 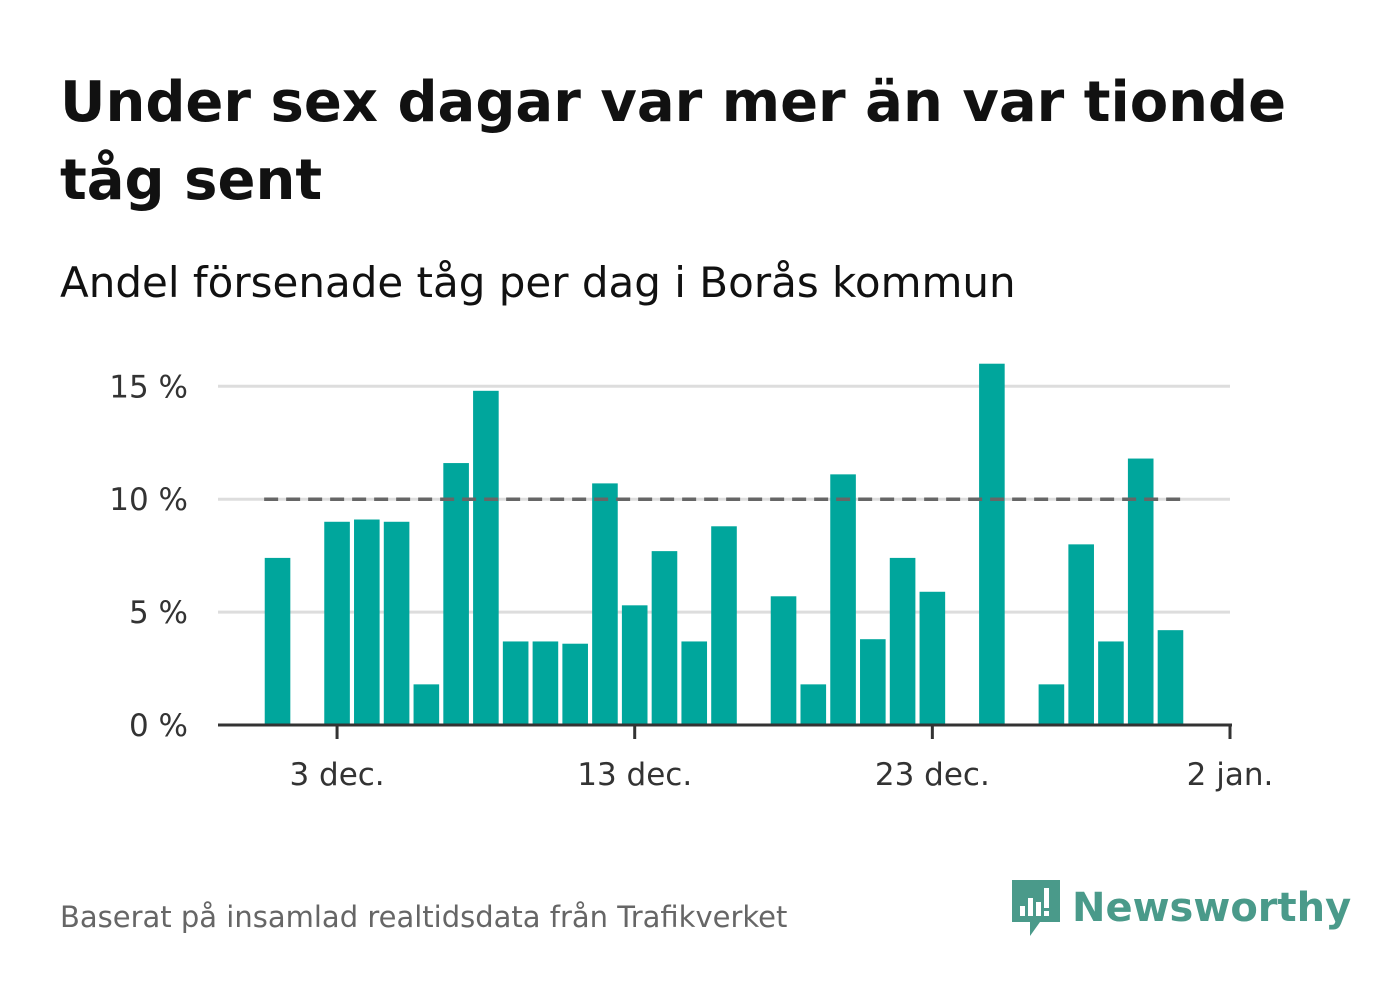 What do you see at coordinates (932, 775) in the screenshot?
I see `x-tick-label: 23 dec.` at bounding box center [932, 775].